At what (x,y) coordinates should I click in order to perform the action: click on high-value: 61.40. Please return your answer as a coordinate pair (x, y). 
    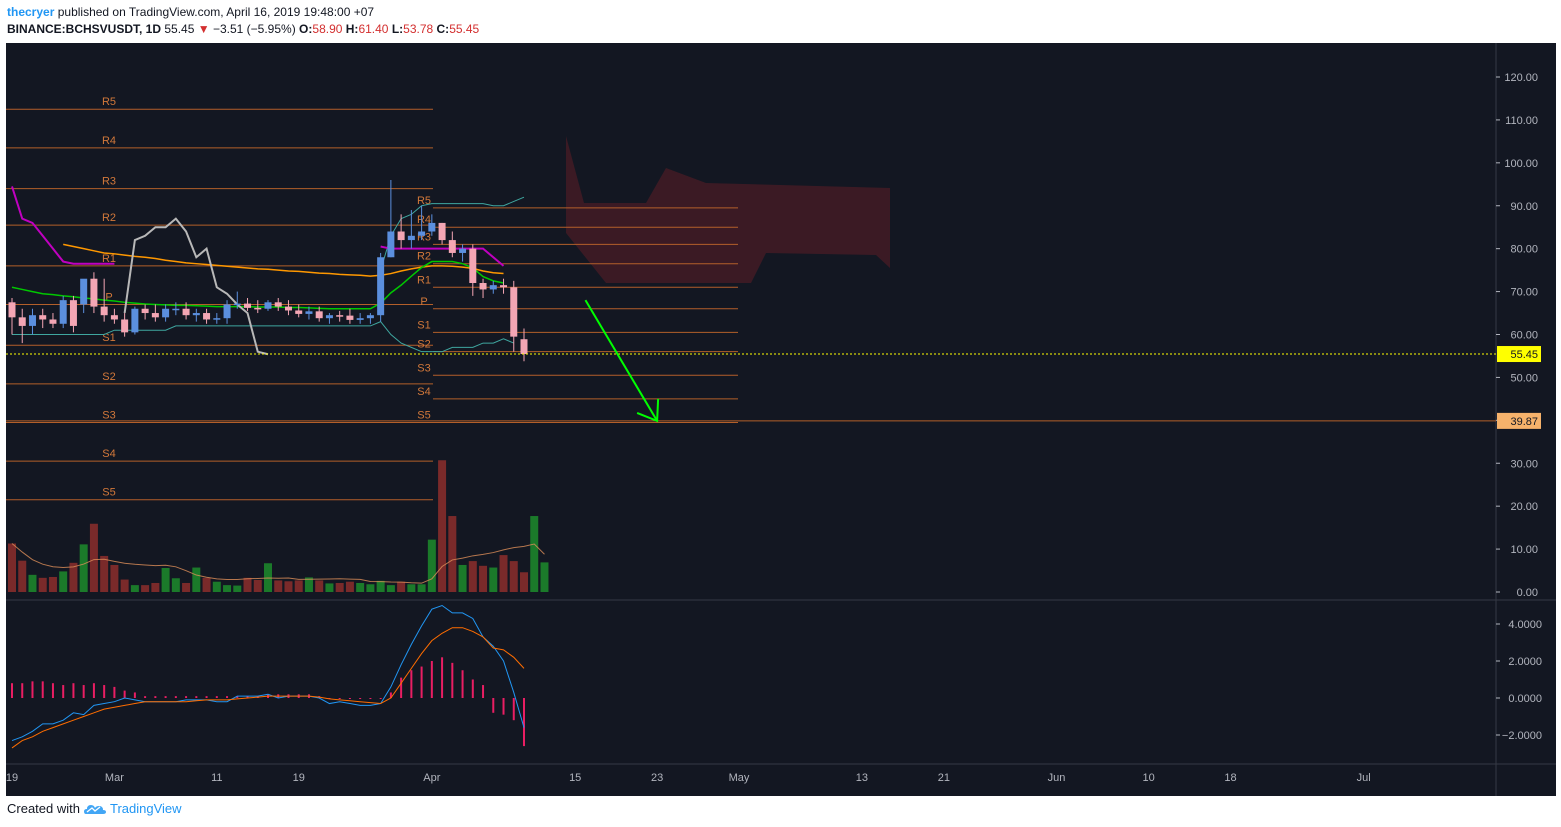
    Looking at the image, I should click on (373, 29).